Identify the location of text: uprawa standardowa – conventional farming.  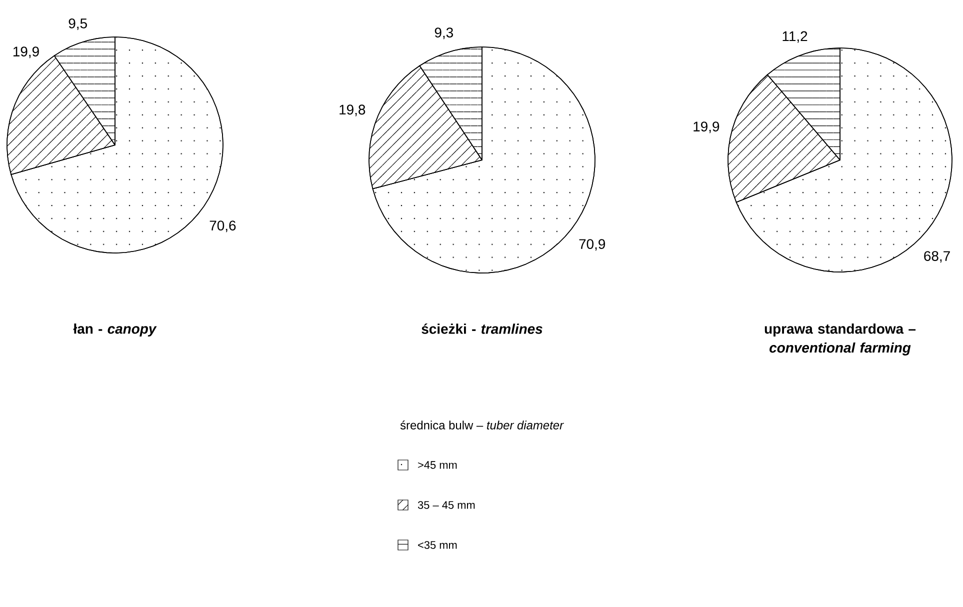
(840, 340).